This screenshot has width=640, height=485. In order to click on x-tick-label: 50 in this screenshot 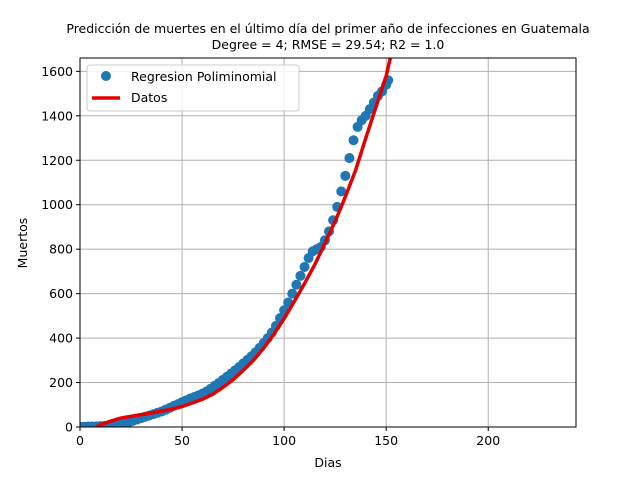, I will do `click(182, 440)`.